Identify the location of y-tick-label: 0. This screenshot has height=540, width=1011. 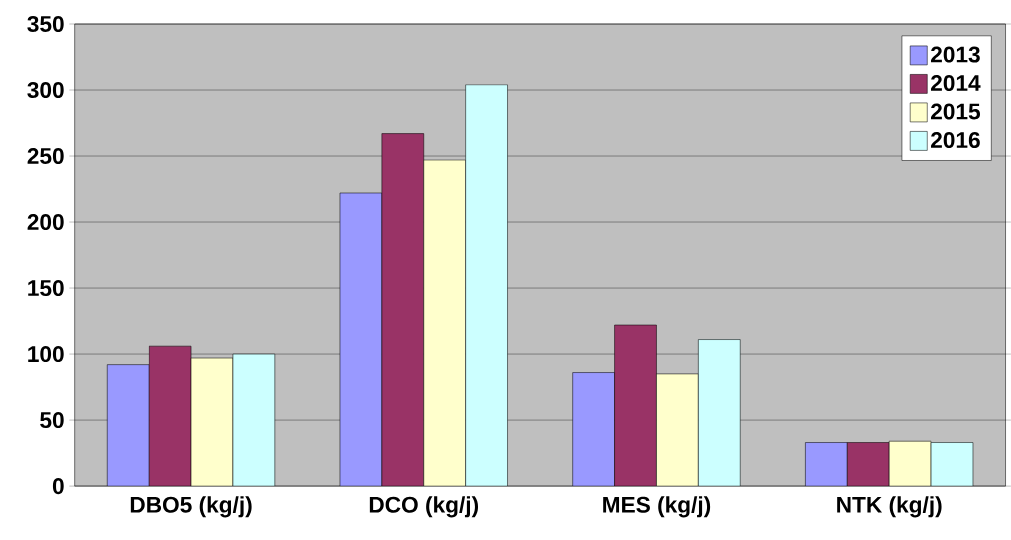
(58, 486).